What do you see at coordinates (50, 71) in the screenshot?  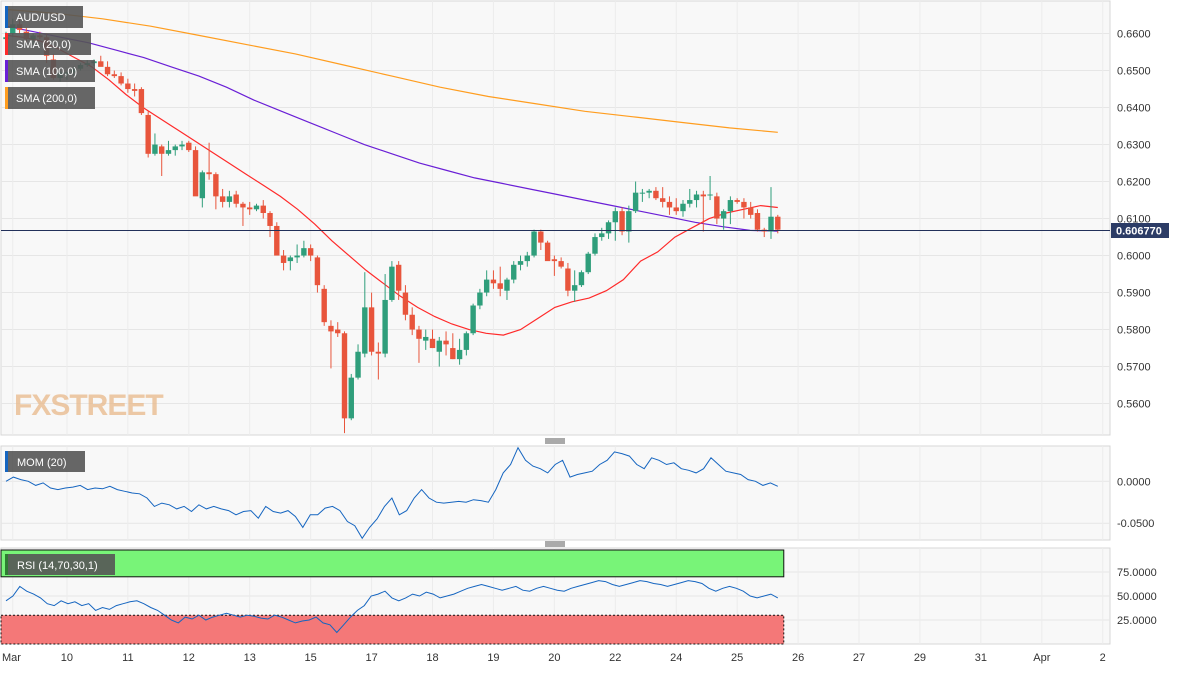 I see `legend-item: SMA (100,0)` at bounding box center [50, 71].